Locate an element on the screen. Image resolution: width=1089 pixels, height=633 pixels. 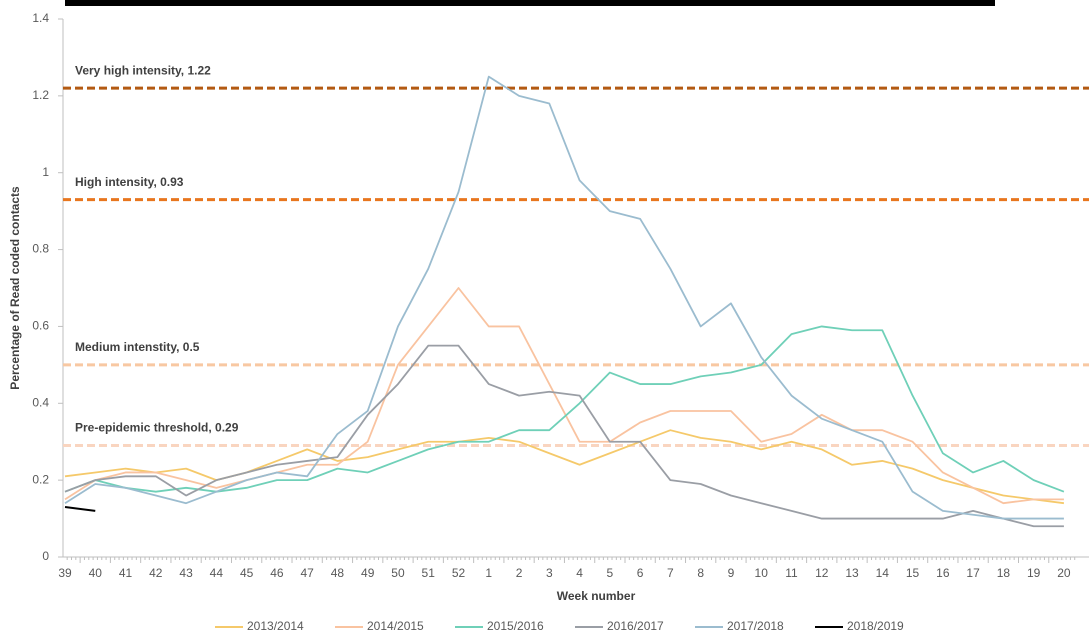
legend-label: 2018/2019 is located at coordinates (875, 626).